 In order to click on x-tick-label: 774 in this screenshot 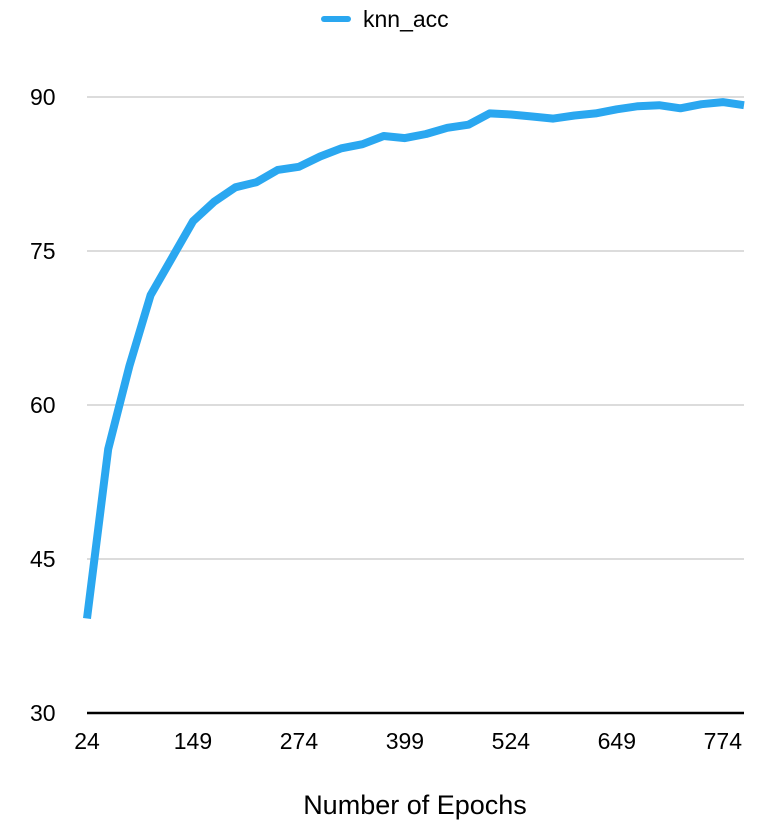, I will do `click(723, 741)`.